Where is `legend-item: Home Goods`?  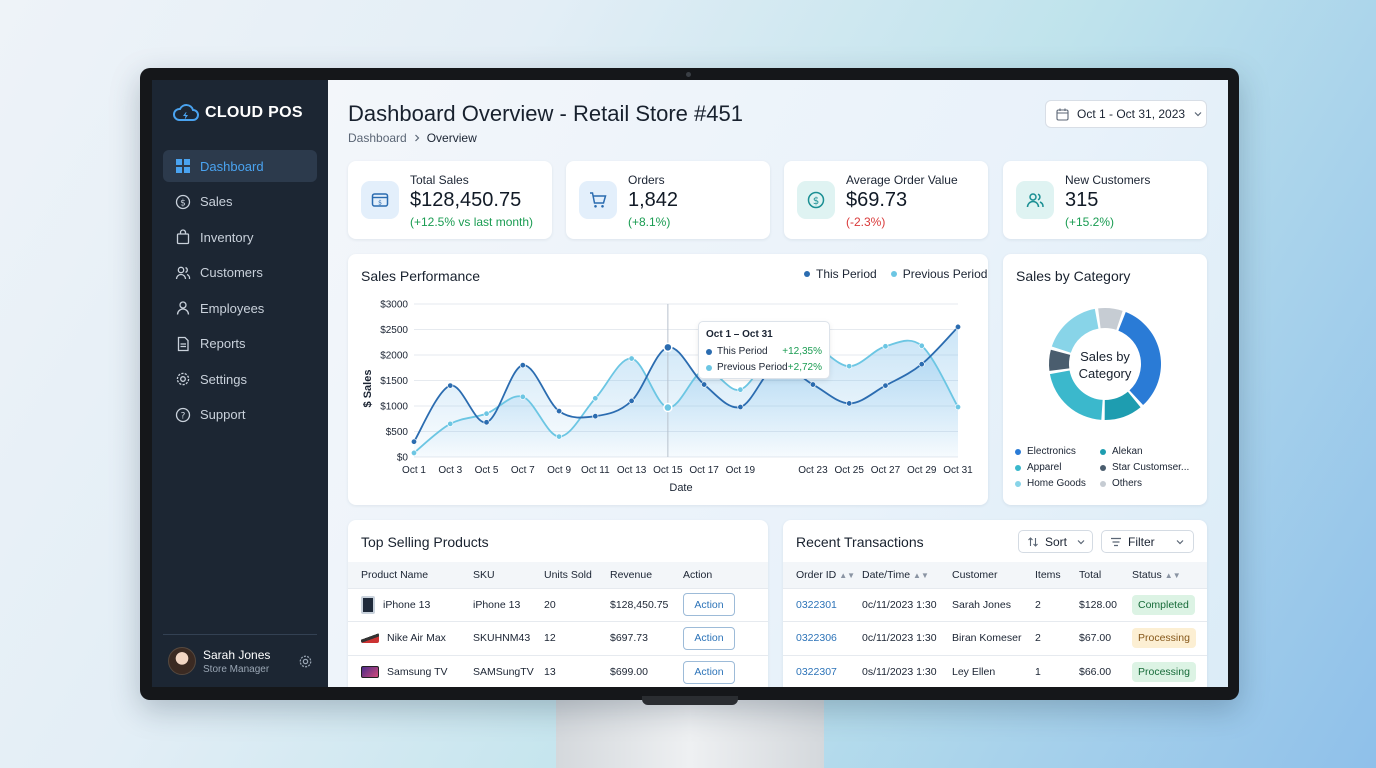
legend-item: Home Goods is located at coordinates (1057, 483).